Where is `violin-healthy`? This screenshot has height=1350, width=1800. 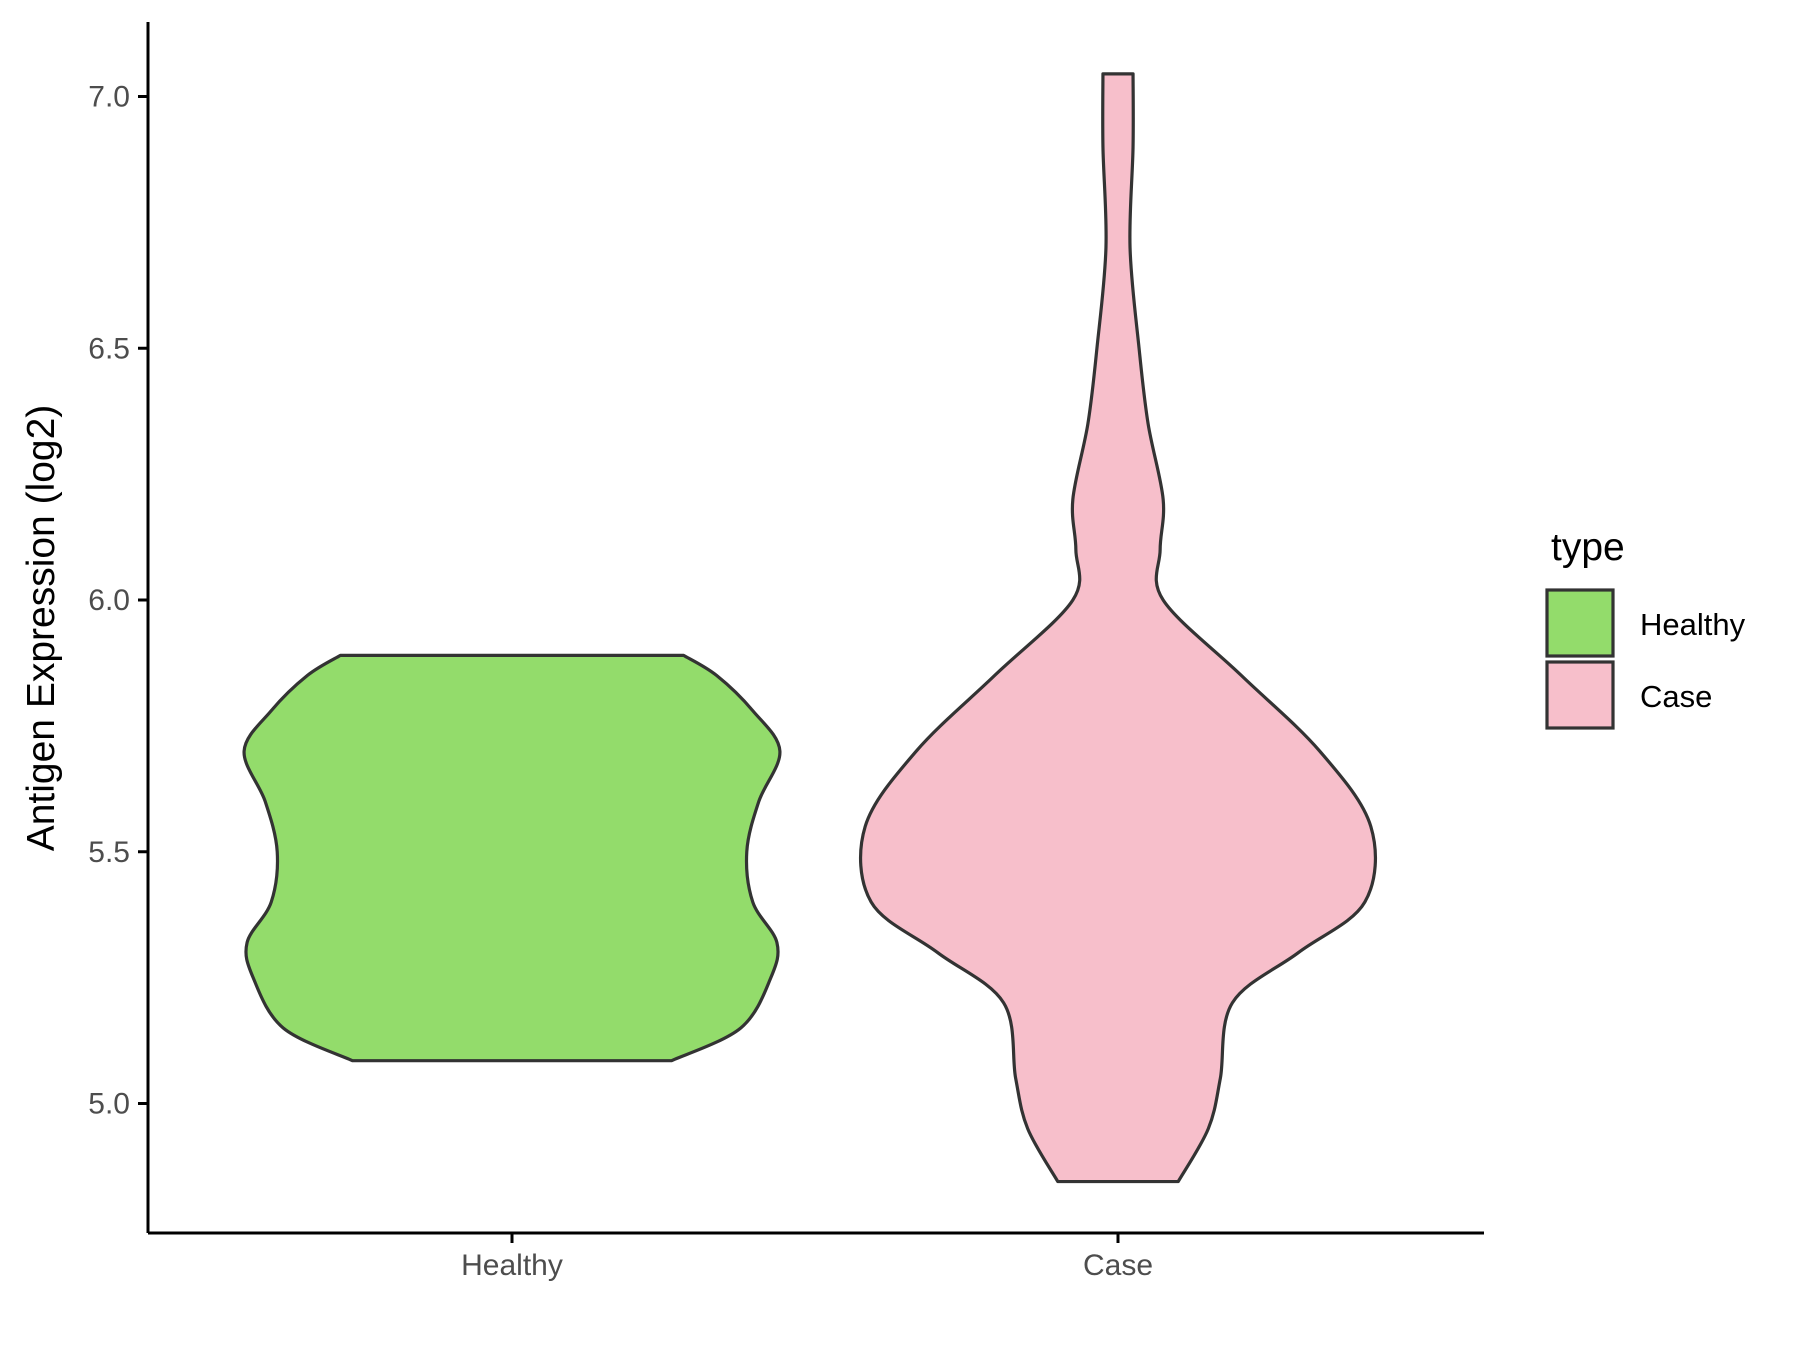
violin-healthy is located at coordinates (512, 858).